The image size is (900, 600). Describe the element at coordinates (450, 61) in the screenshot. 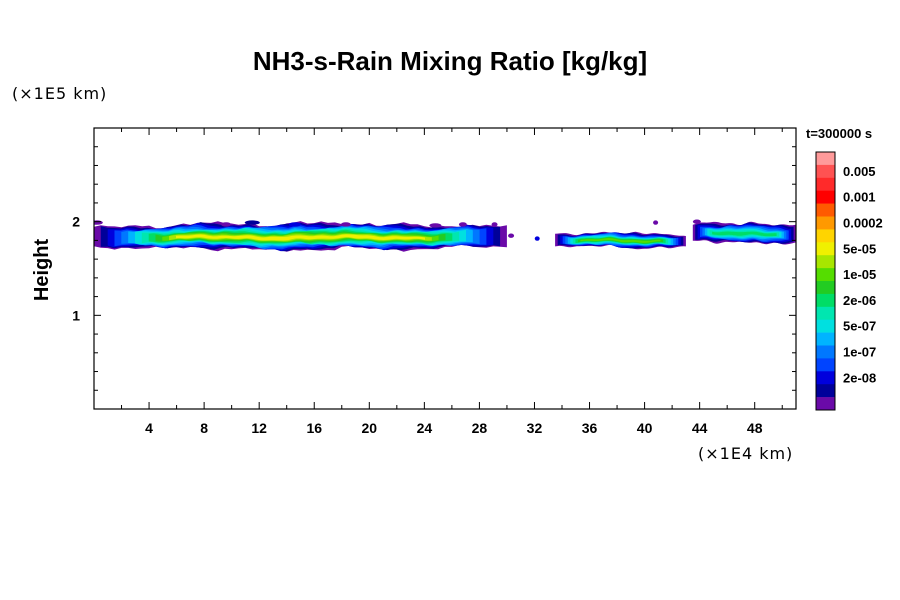

I see `chart-title: NH3-s-Rain Mixing Ratio [kg/kg]` at that location.